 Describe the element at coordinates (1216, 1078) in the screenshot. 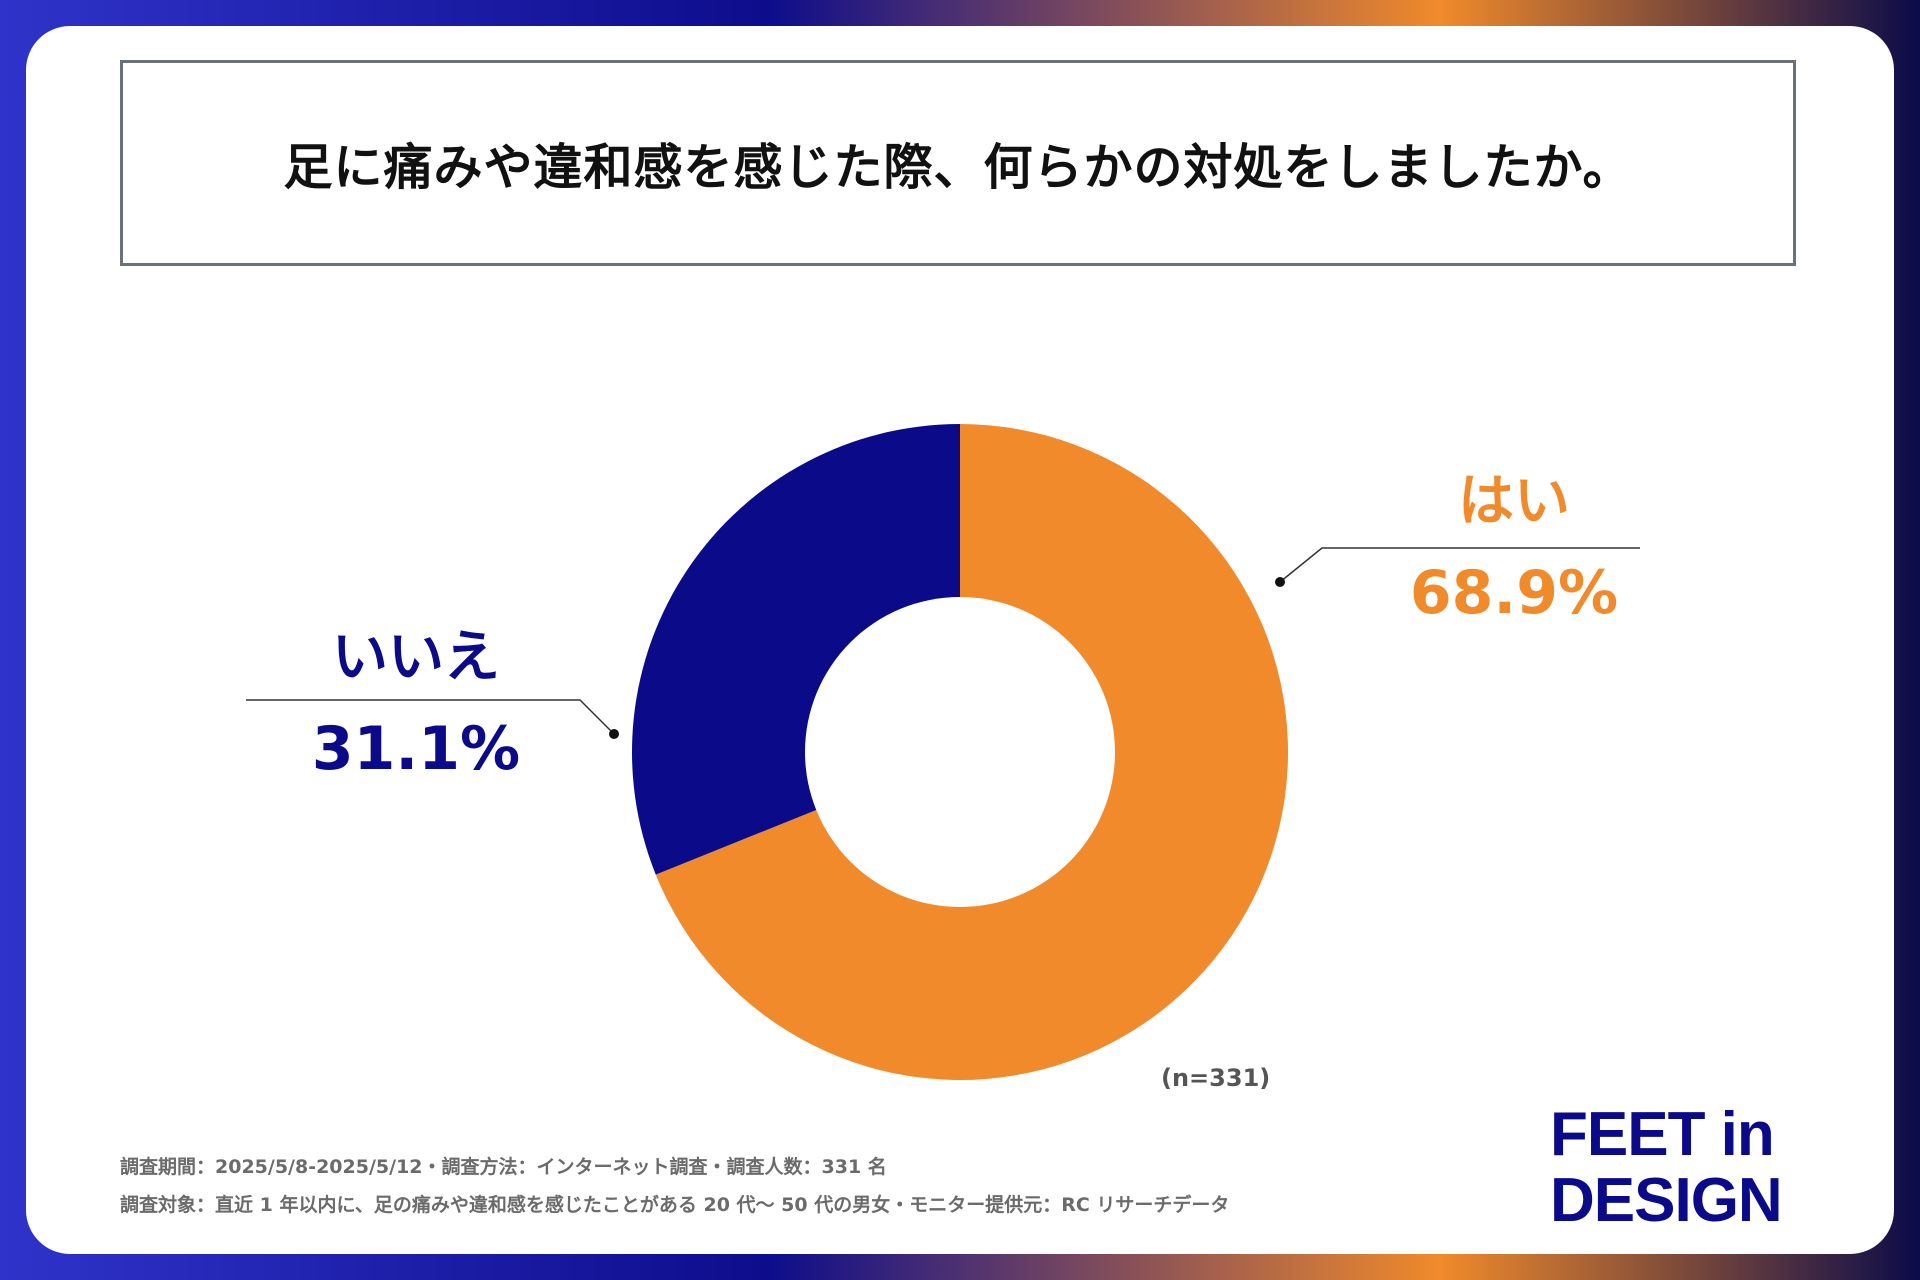

I see `sample-size-note: (n=331)` at that location.